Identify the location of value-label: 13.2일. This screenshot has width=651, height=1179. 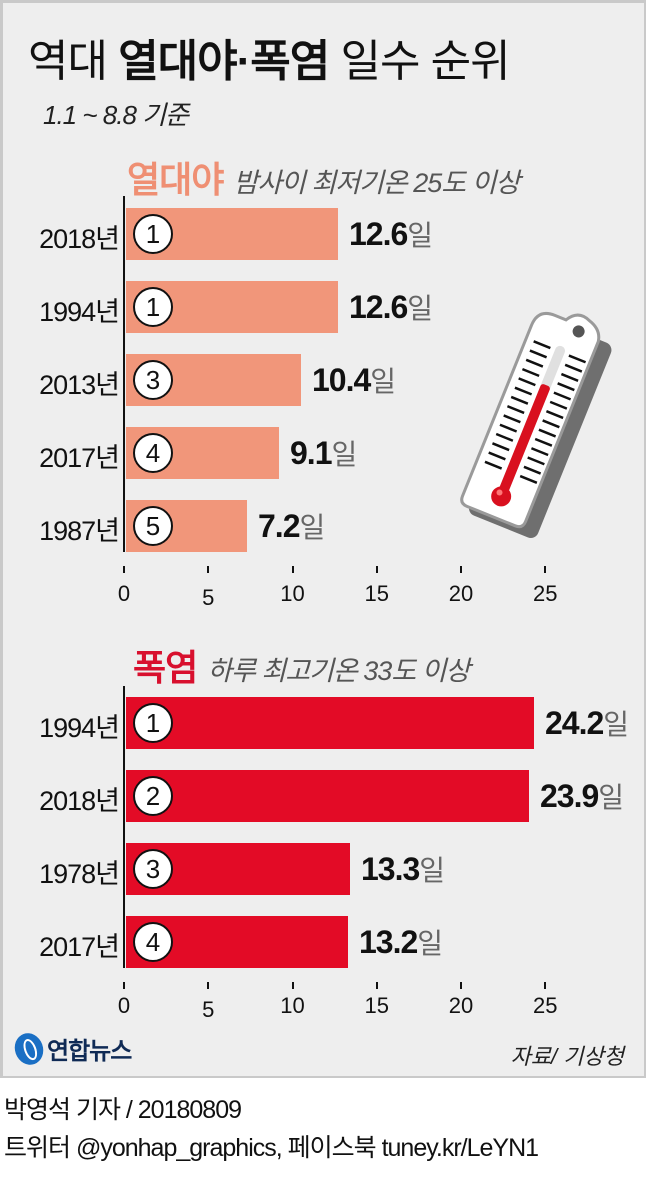
(401, 942).